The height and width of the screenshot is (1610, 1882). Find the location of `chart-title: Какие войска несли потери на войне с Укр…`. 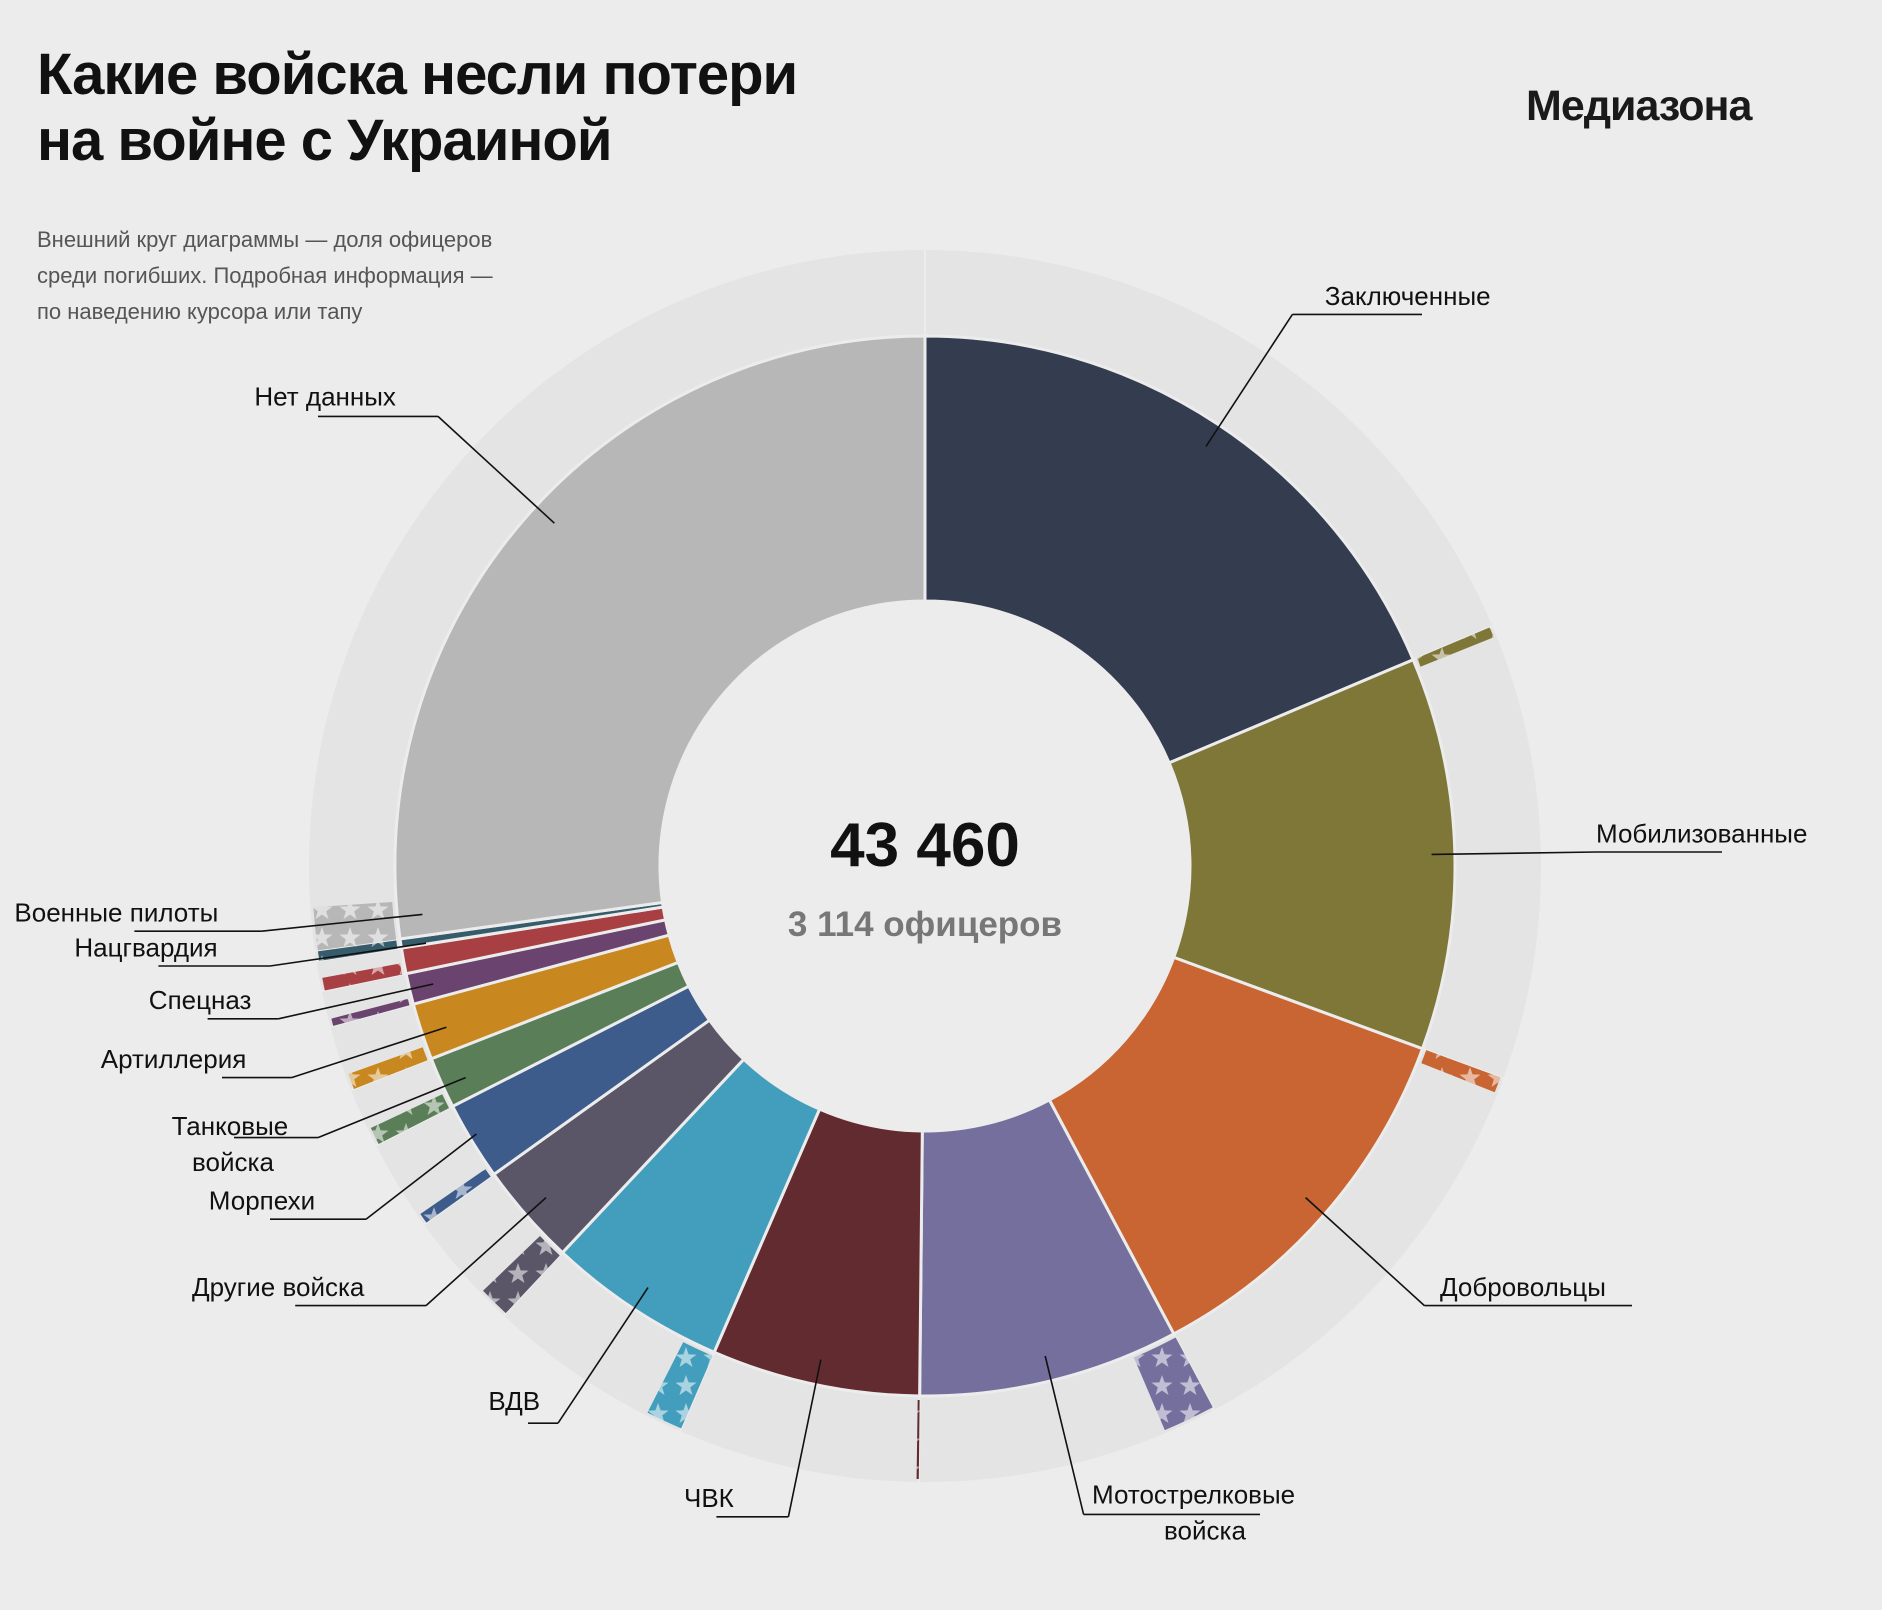

chart-title: Какие войска несли потери на войне с Укр… is located at coordinates (487, 108).